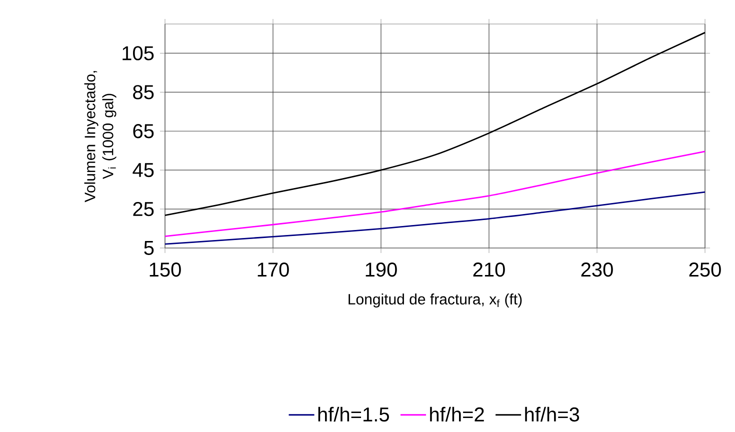 The image size is (735, 432). Describe the element at coordinates (381, 269) in the screenshot. I see `x-tick-label: 190` at that location.